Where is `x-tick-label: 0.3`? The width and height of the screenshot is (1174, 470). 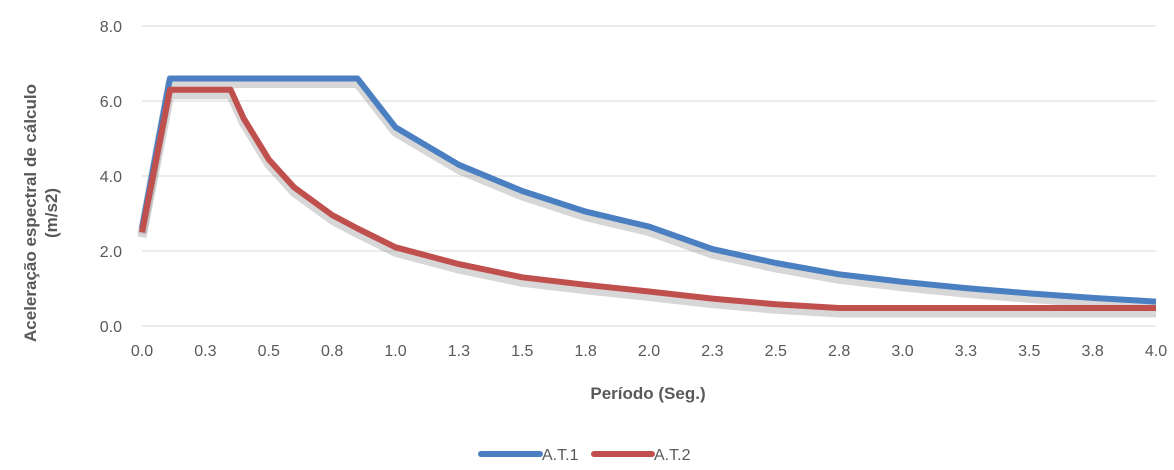
x-tick-label: 0.3 is located at coordinates (205, 351).